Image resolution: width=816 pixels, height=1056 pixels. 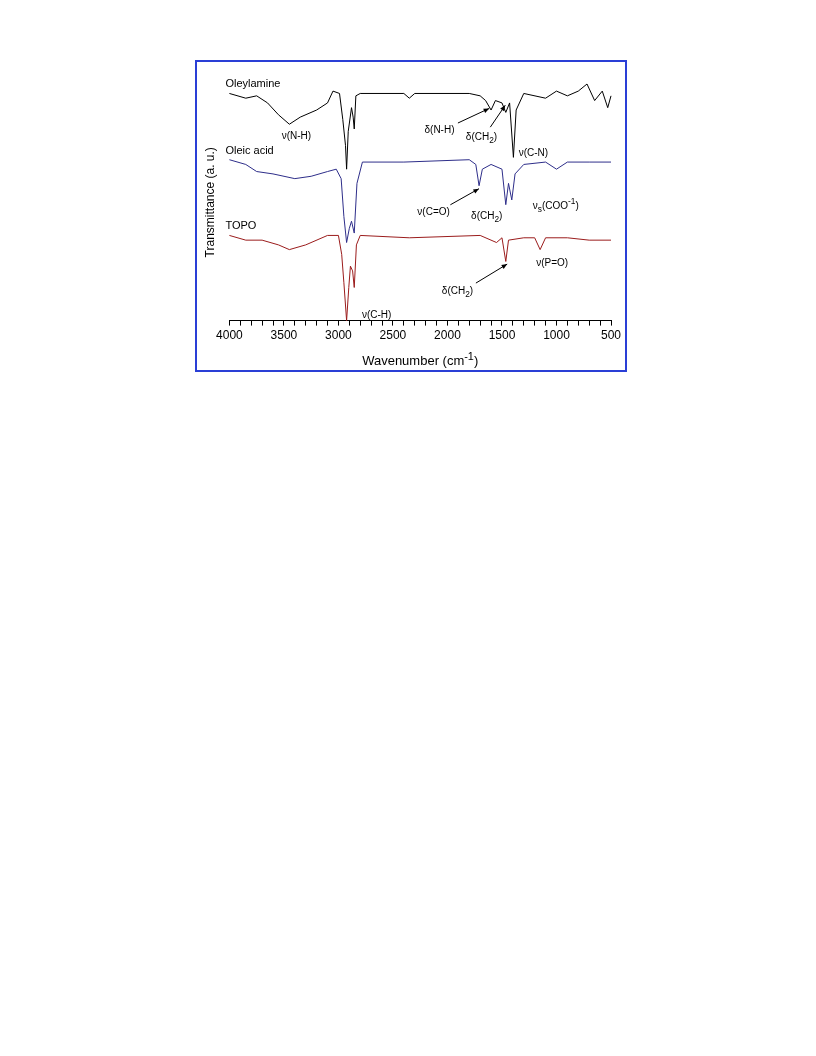 What do you see at coordinates (253, 83) in the screenshot?
I see `series-label: Oleylamine` at bounding box center [253, 83].